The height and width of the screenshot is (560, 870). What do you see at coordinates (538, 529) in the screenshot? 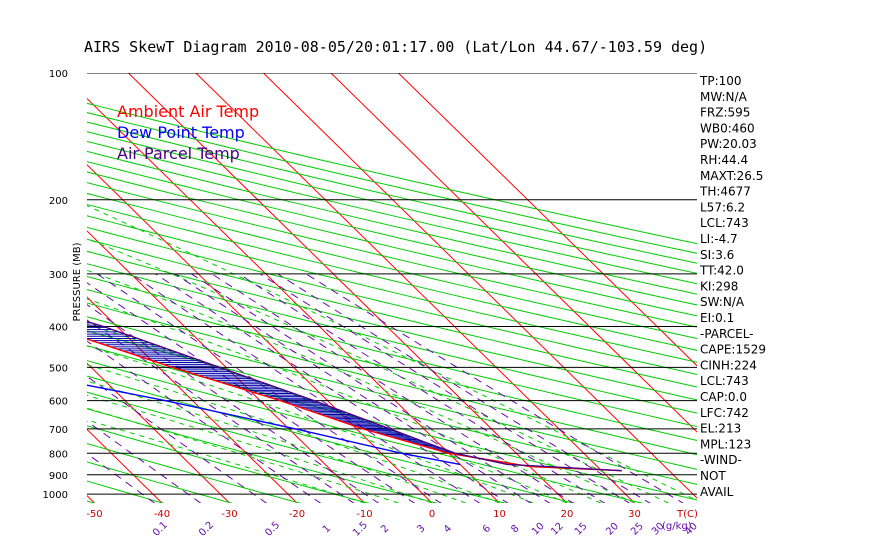
I see `mixing-ratio-tick-label: 10` at bounding box center [538, 529].